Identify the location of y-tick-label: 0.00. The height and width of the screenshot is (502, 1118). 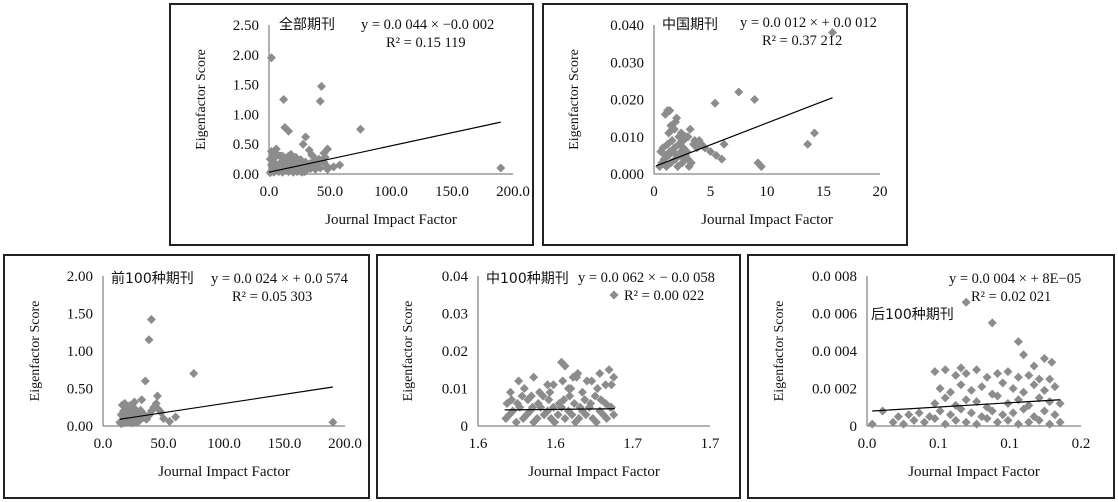
(246, 175).